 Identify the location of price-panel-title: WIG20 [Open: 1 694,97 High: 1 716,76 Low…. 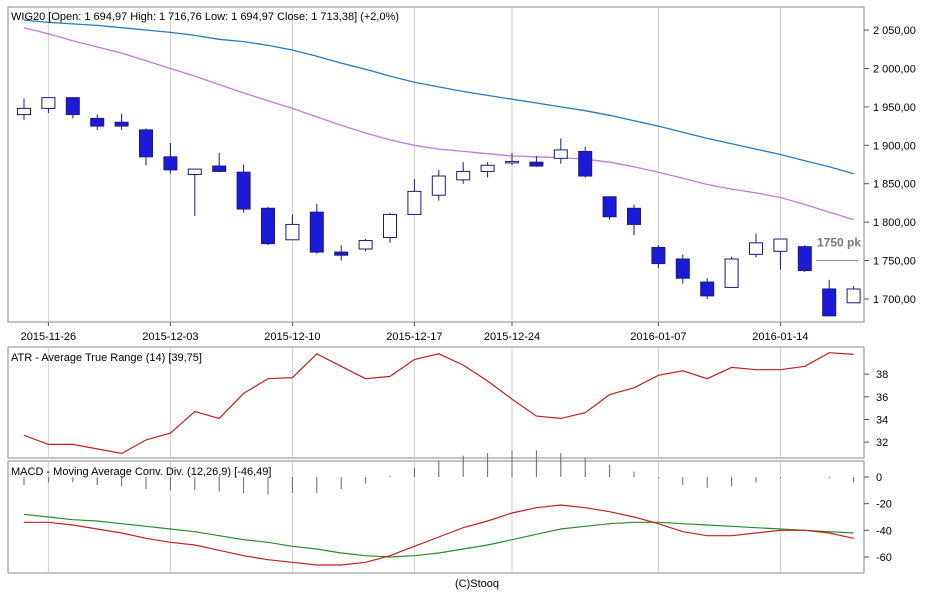
(205, 17).